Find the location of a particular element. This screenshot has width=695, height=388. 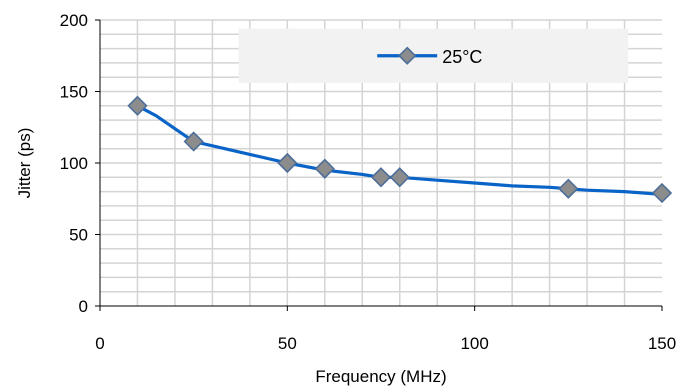

legend: 25°C is located at coordinates (429, 56).